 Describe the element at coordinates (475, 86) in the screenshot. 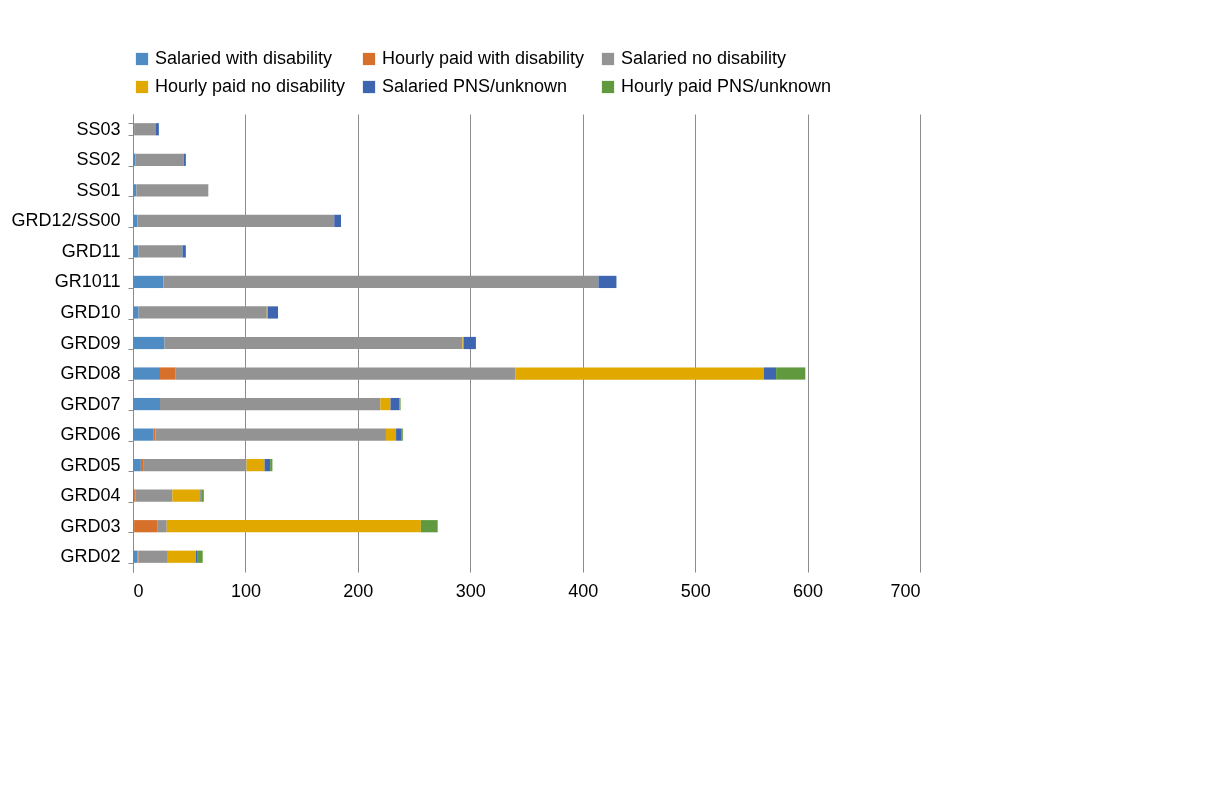

I see `legend-label: Salaried PNS/unknown` at that location.